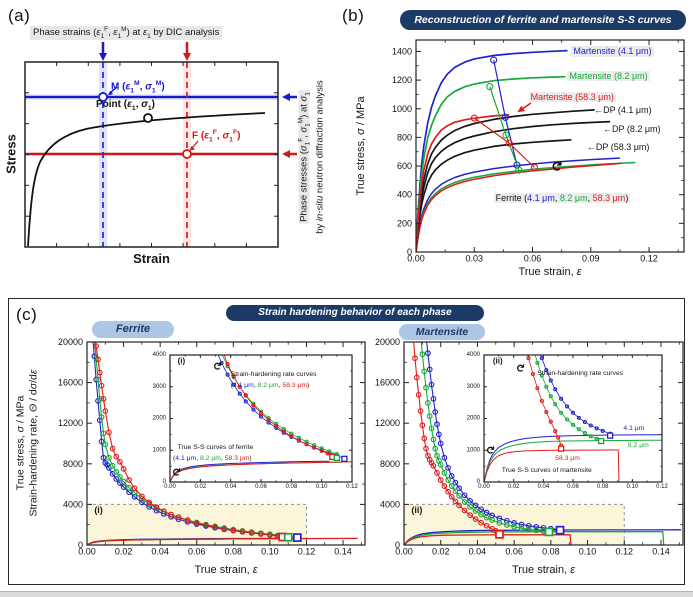 The width and height of the screenshot is (693, 597). What do you see at coordinates (215, 448) in the screenshot?
I see `chart-annotation: True S-S curves of ferrite` at bounding box center [215, 448].